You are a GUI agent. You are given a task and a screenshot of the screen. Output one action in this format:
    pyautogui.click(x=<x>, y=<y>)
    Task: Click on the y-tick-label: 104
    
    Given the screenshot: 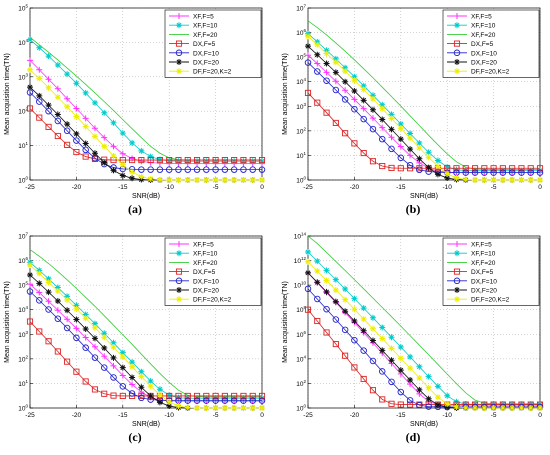 What is the action you would take?
    pyautogui.click(x=23, y=42)
    